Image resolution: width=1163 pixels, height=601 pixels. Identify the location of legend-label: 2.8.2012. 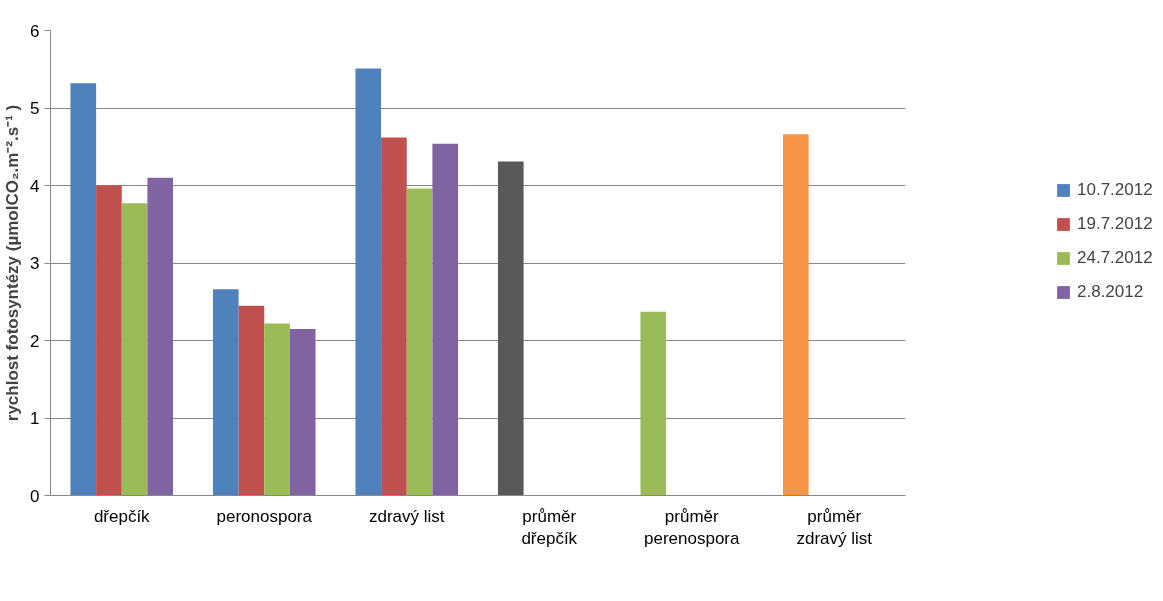
(1110, 292).